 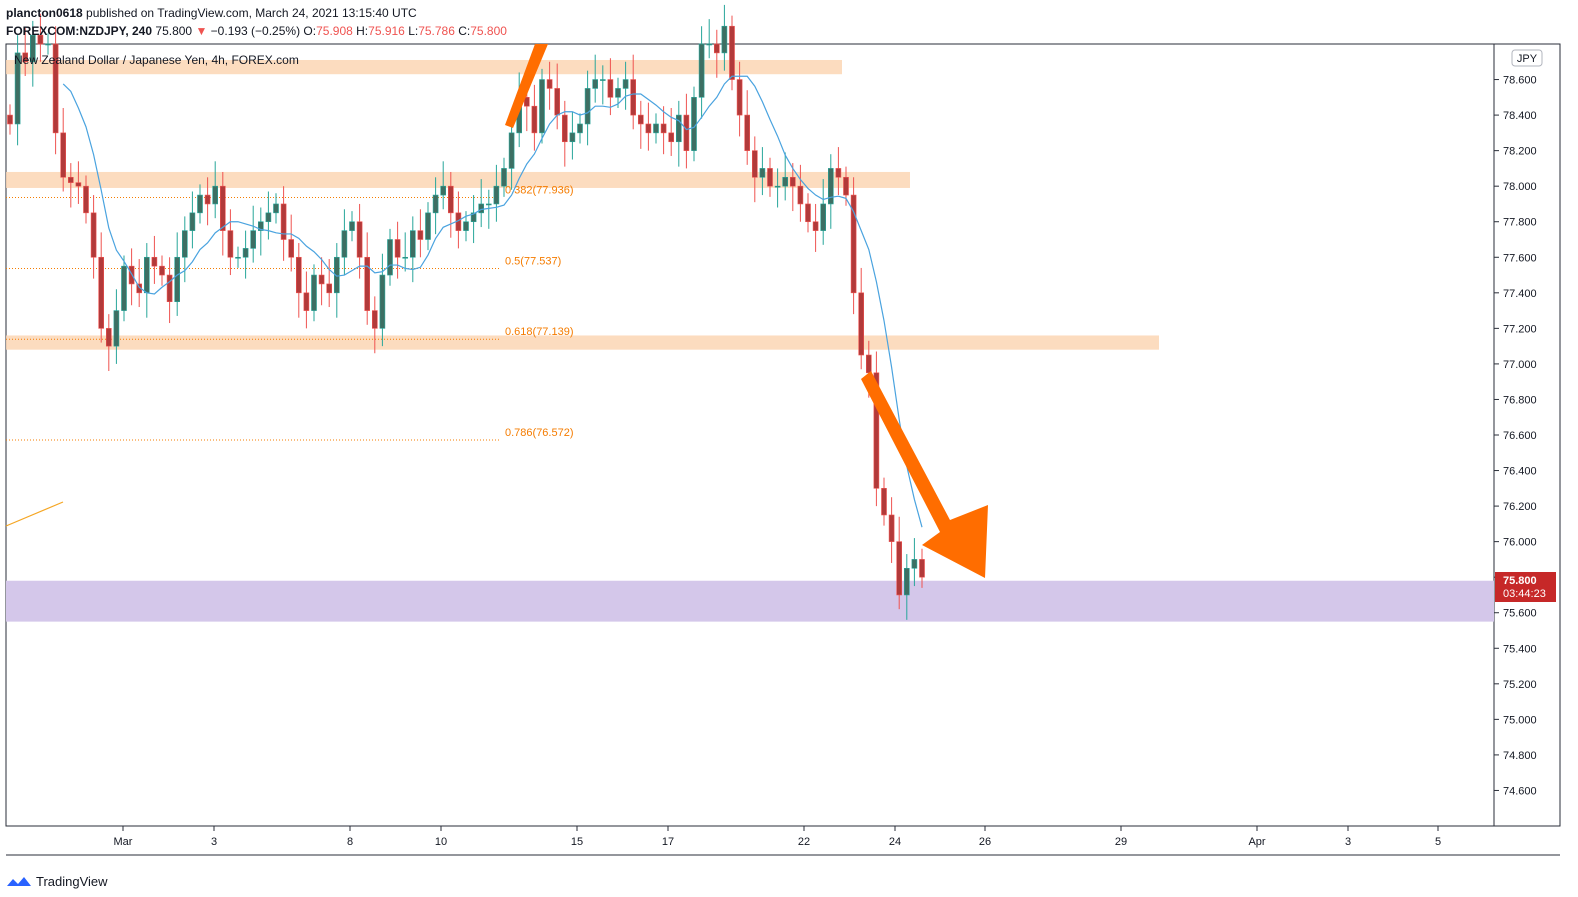 What do you see at coordinates (310, 31) in the screenshot?
I see `open-label: O:` at bounding box center [310, 31].